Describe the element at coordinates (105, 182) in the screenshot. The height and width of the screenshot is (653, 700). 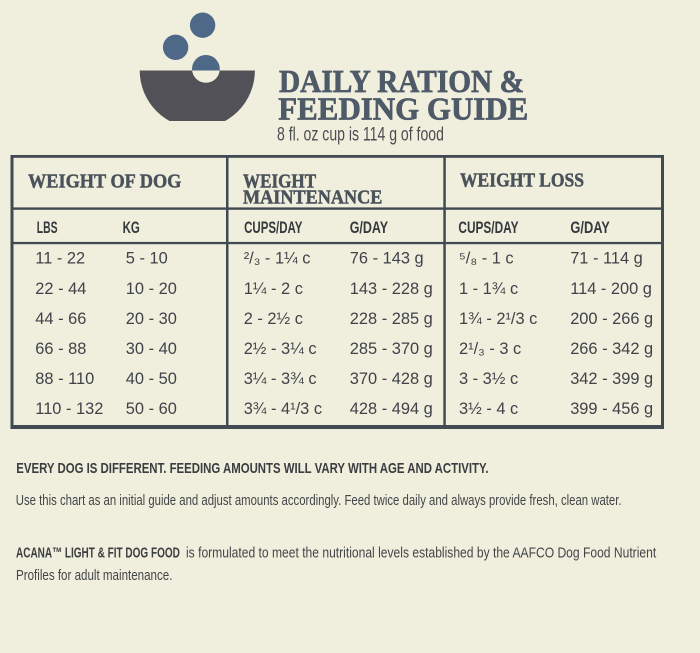
I see `svg-text: WEIGHT OF DOG` at that location.